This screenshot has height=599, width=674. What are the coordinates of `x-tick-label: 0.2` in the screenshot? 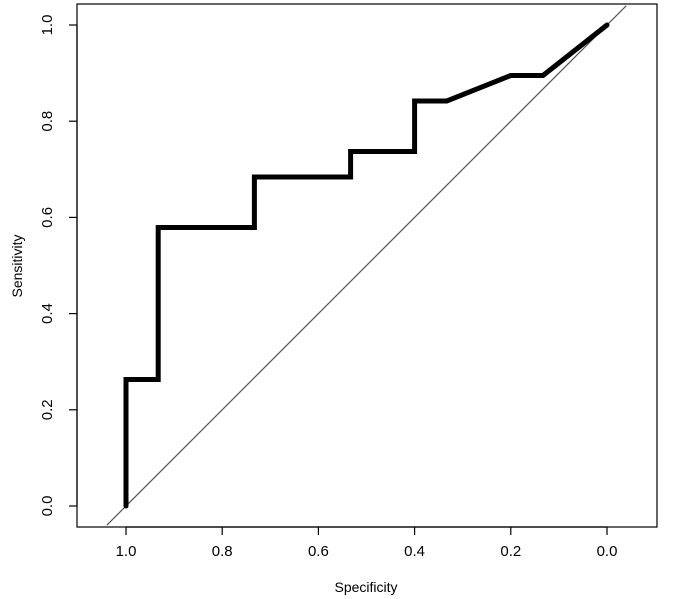 It's located at (510, 551).